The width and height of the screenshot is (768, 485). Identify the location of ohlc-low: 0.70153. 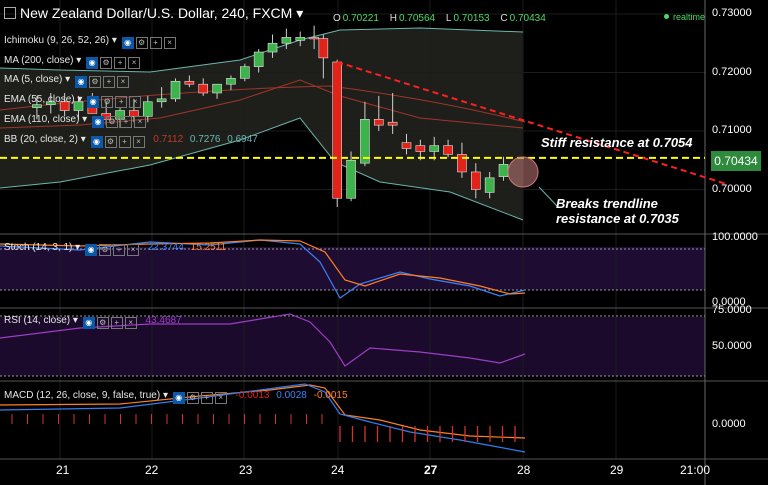
(471, 18).